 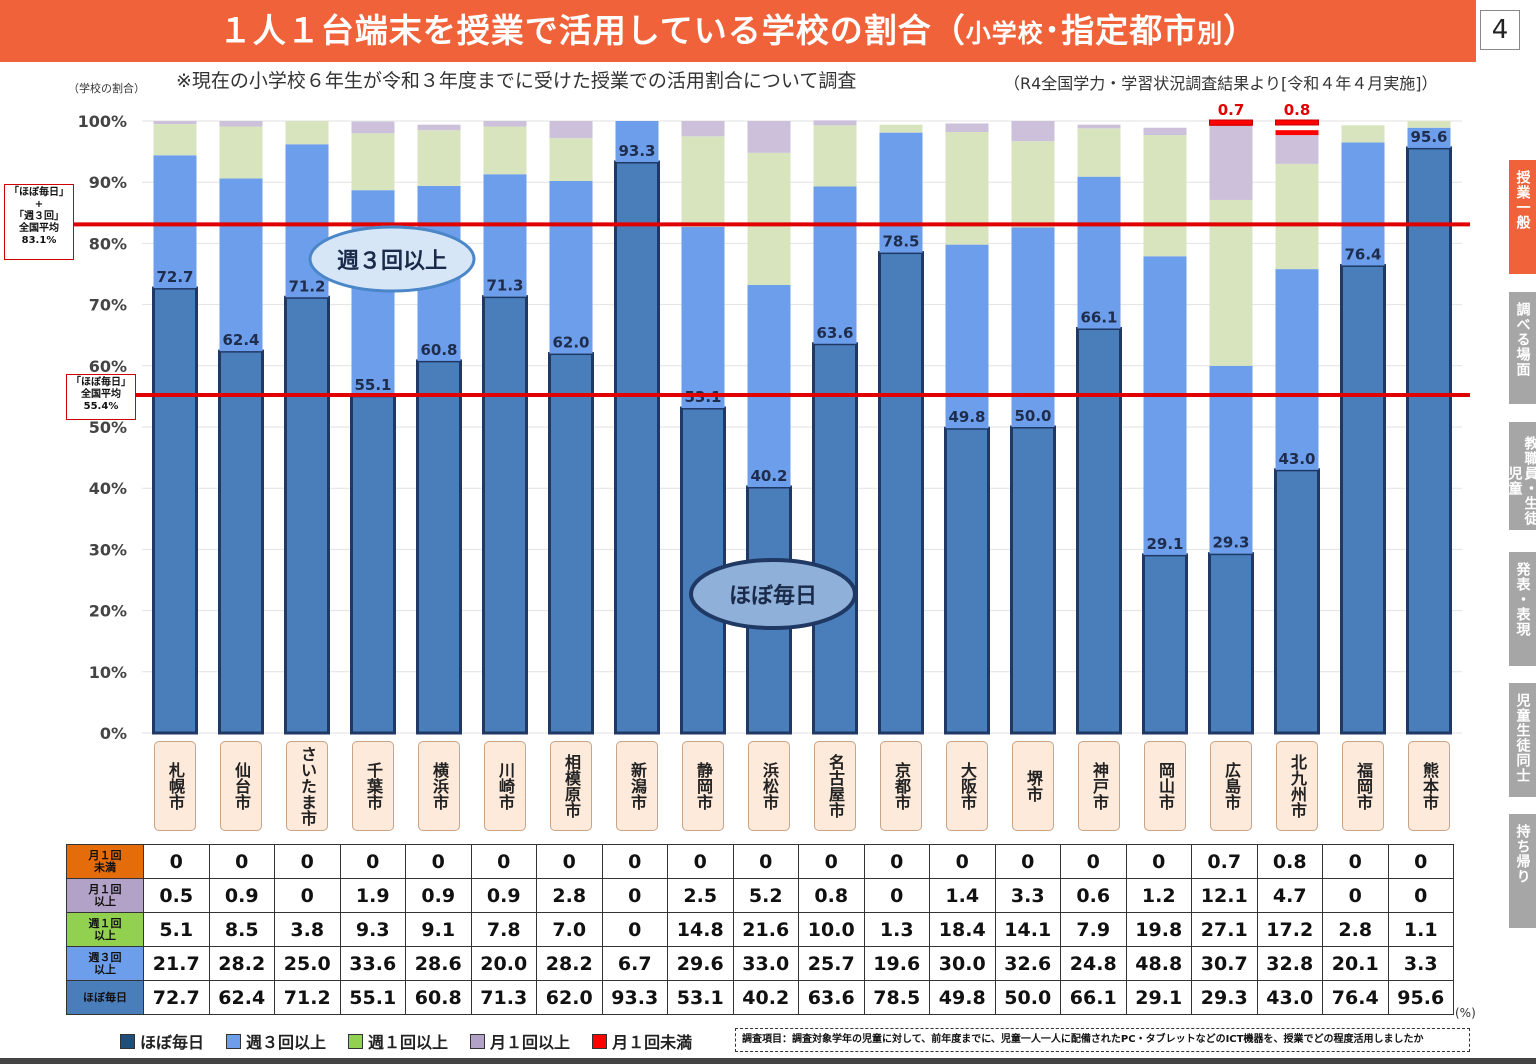 I want to click on city-label: 静岡市, so click(x=703, y=786).